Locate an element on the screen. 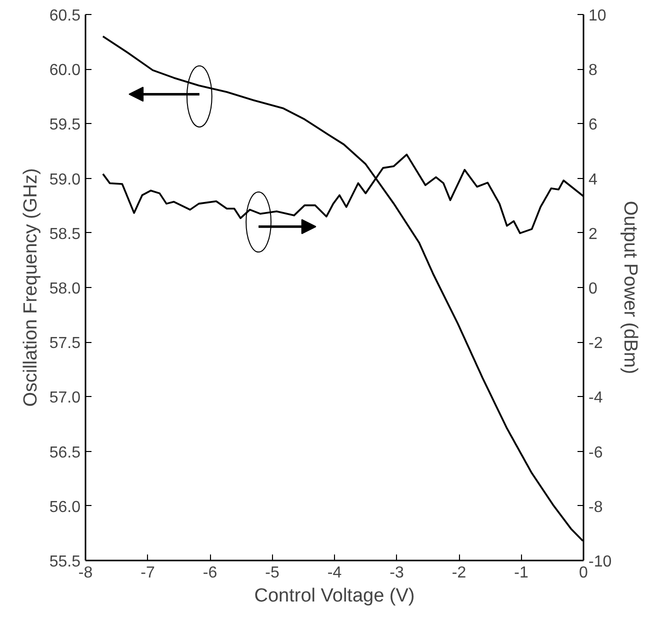 This screenshot has width=668, height=635. x-tick-label: -1 is located at coordinates (521, 573).